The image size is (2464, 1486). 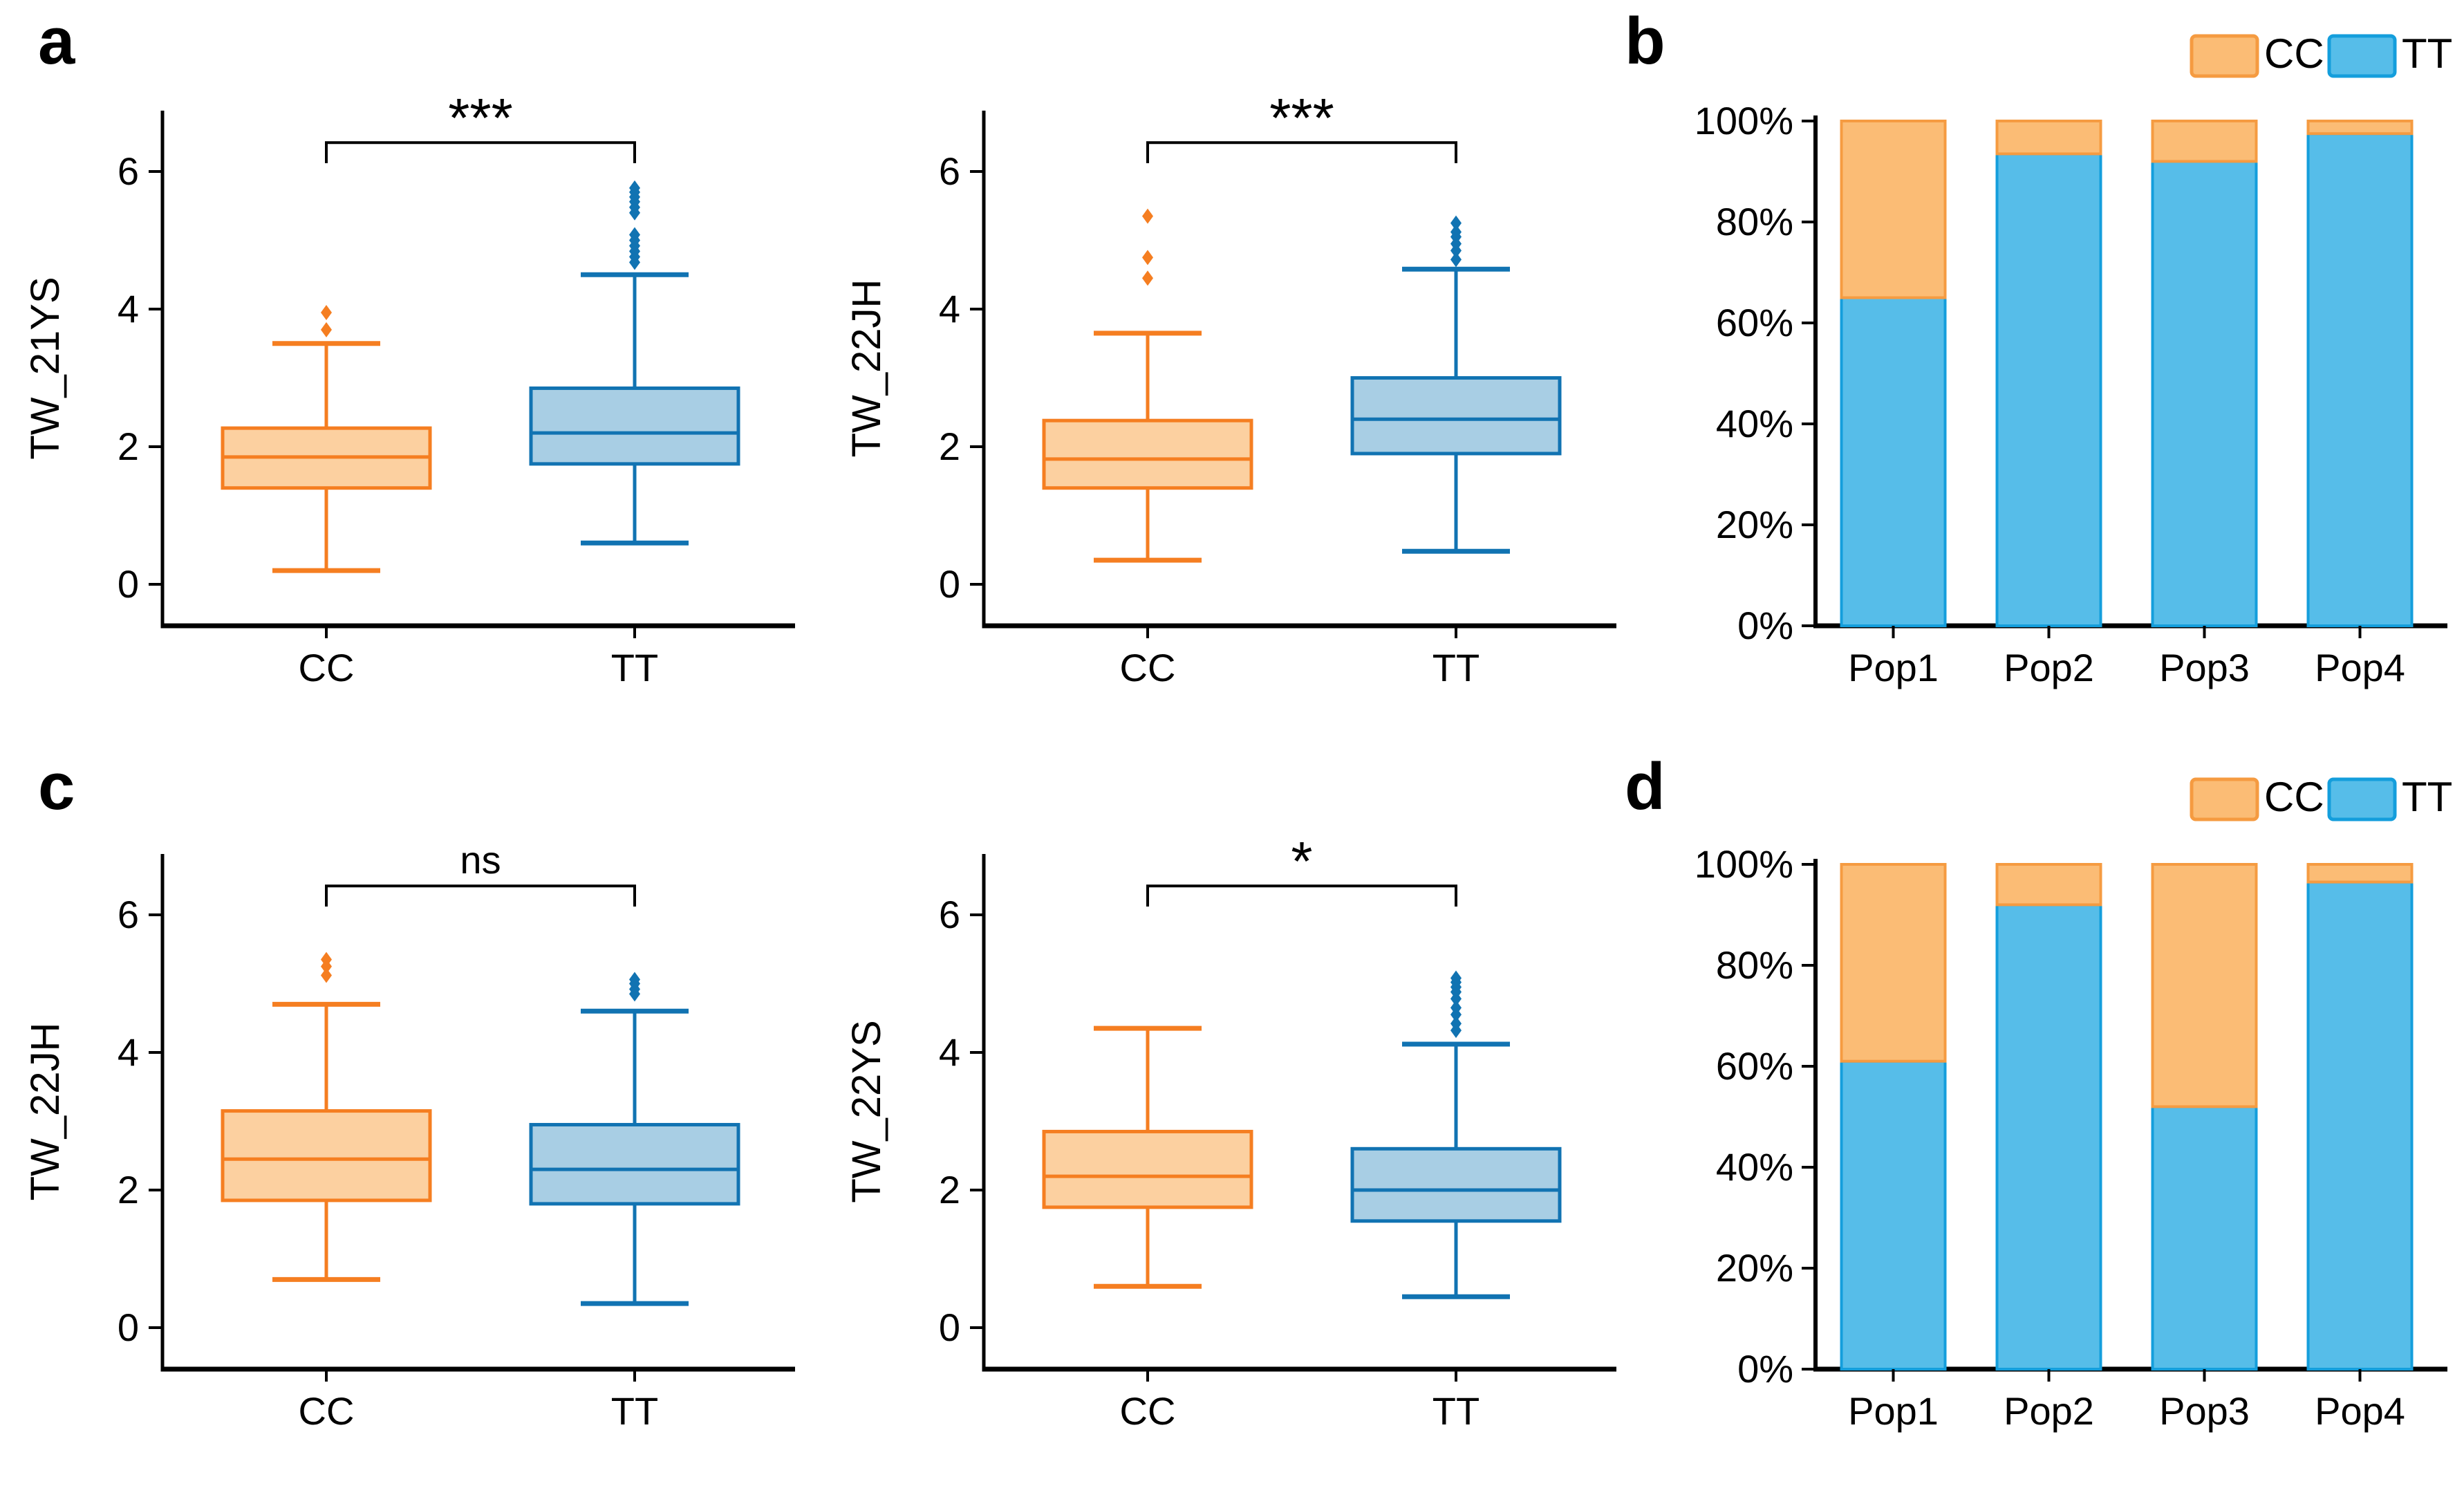 What do you see at coordinates (480, 860) in the screenshot?
I see `significance-label: ns` at bounding box center [480, 860].